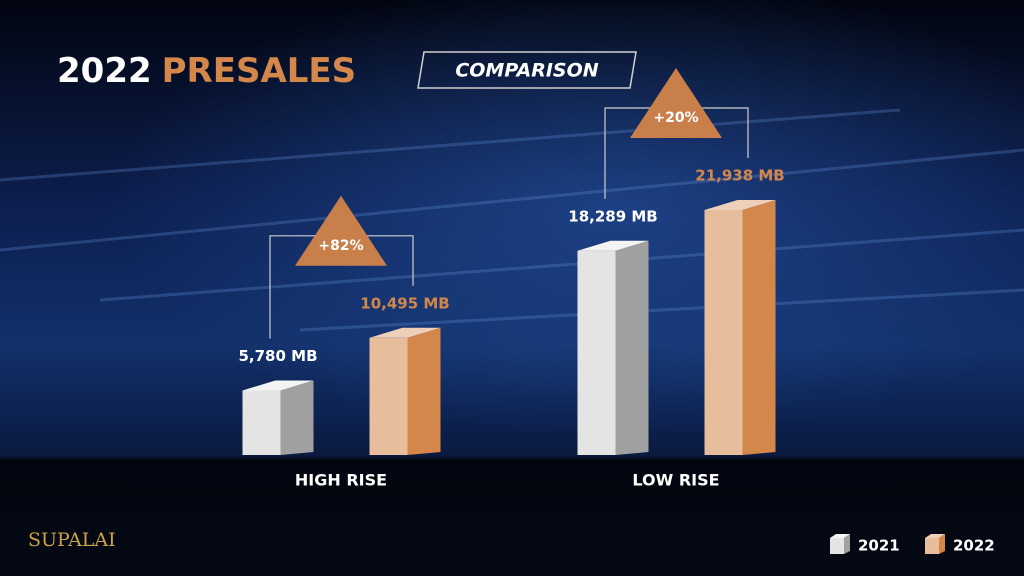 The width and height of the screenshot is (1024, 576). Describe the element at coordinates (612, 216) in the screenshot. I see `value-label: 18,289 MB` at that location.